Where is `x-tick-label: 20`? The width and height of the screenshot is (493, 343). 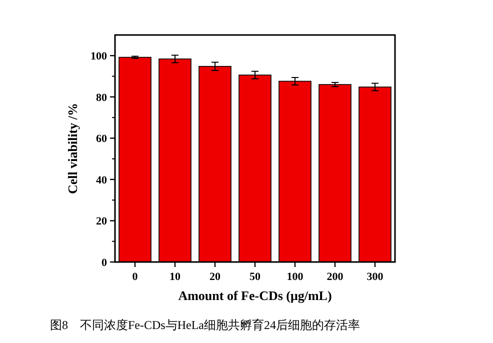 x-tick-label: 20 is located at coordinates (215, 277).